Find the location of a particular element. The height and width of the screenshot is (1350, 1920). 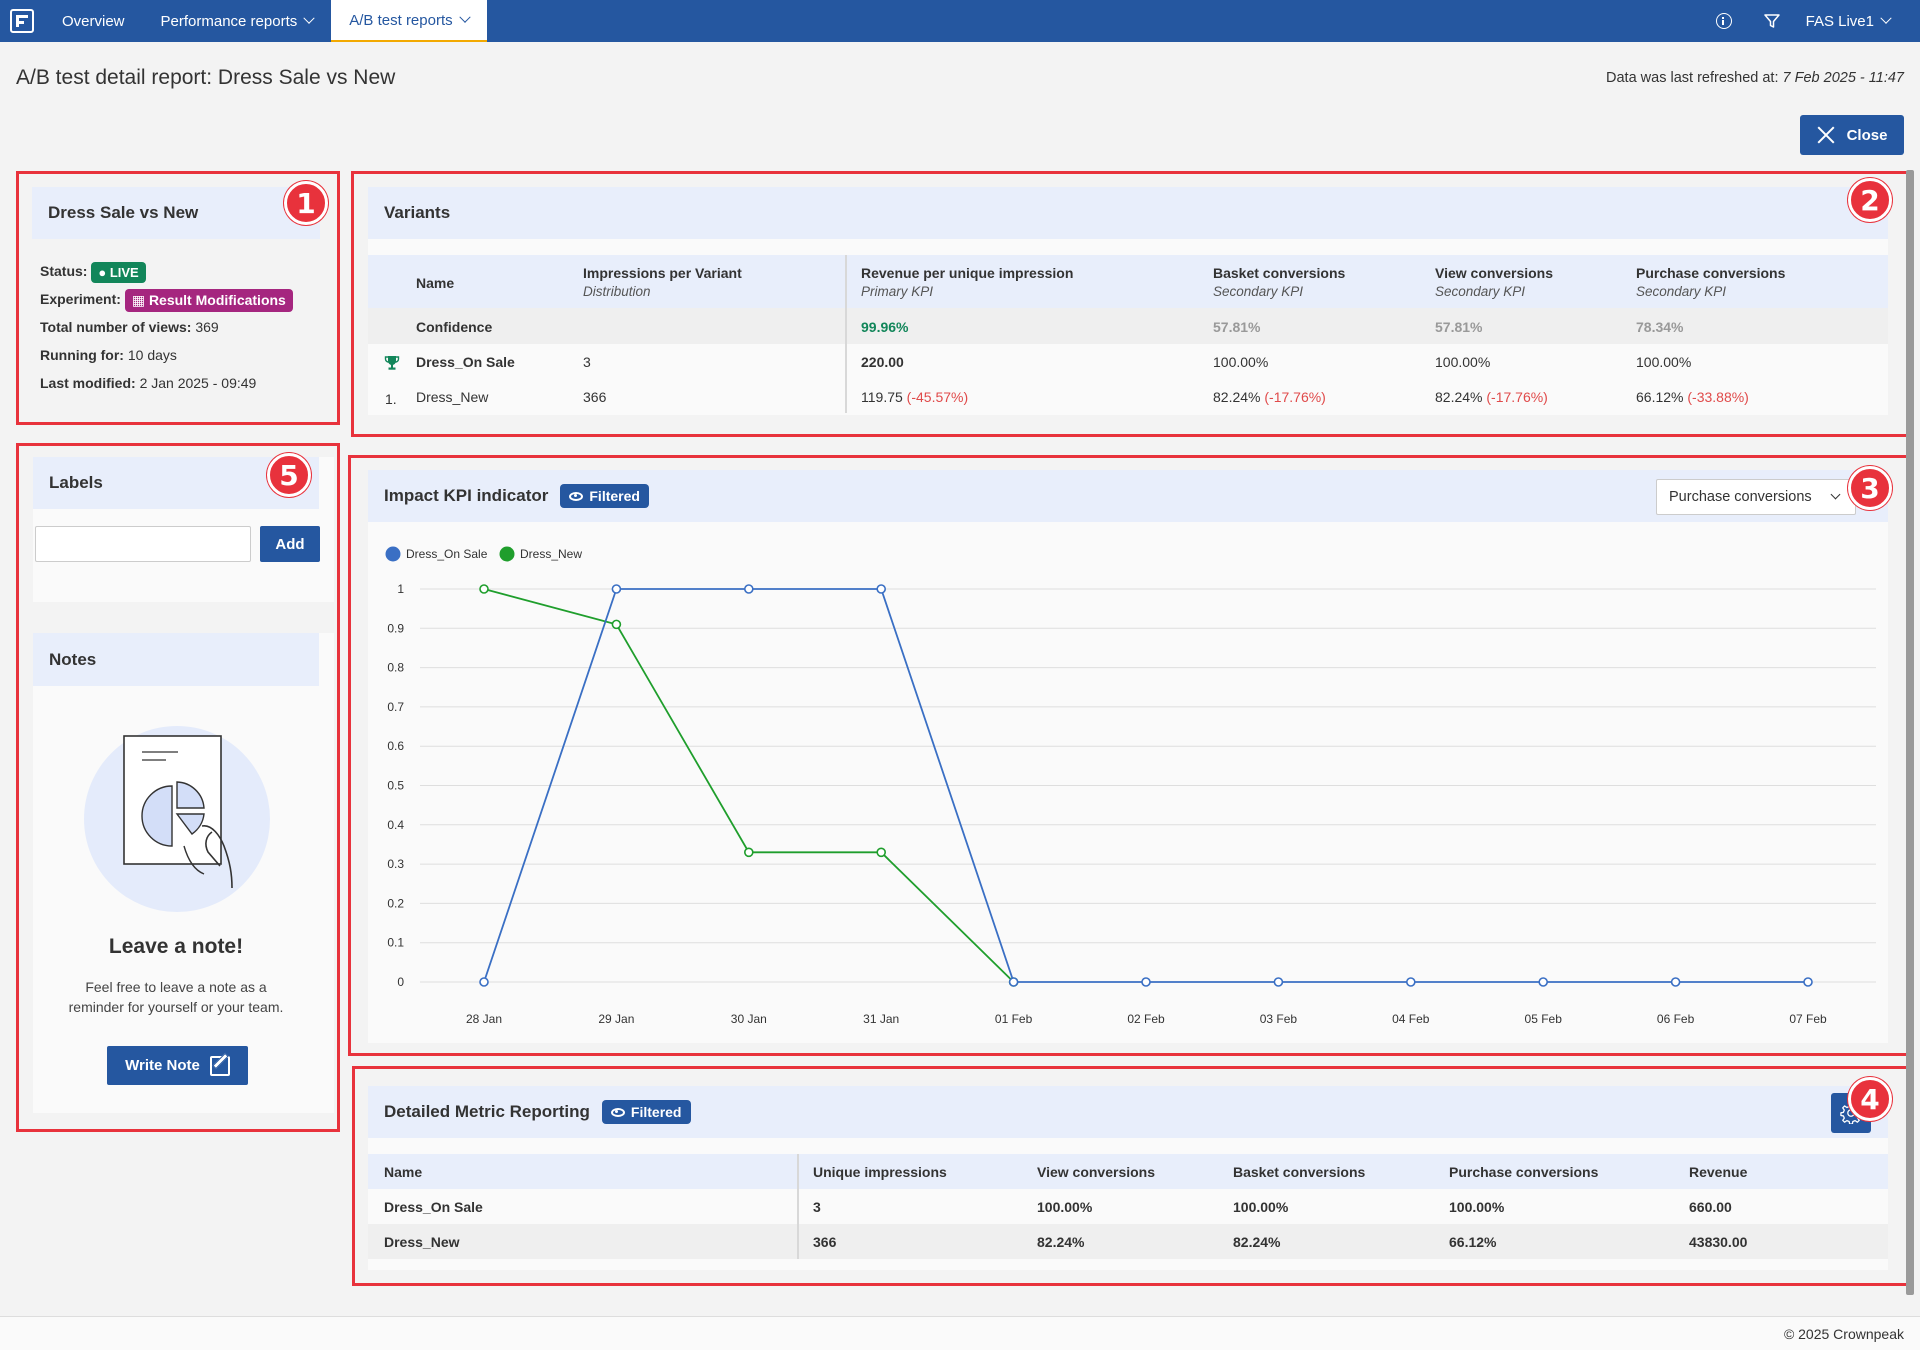

impact-filtered-badge: Filtered is located at coordinates (604, 496).